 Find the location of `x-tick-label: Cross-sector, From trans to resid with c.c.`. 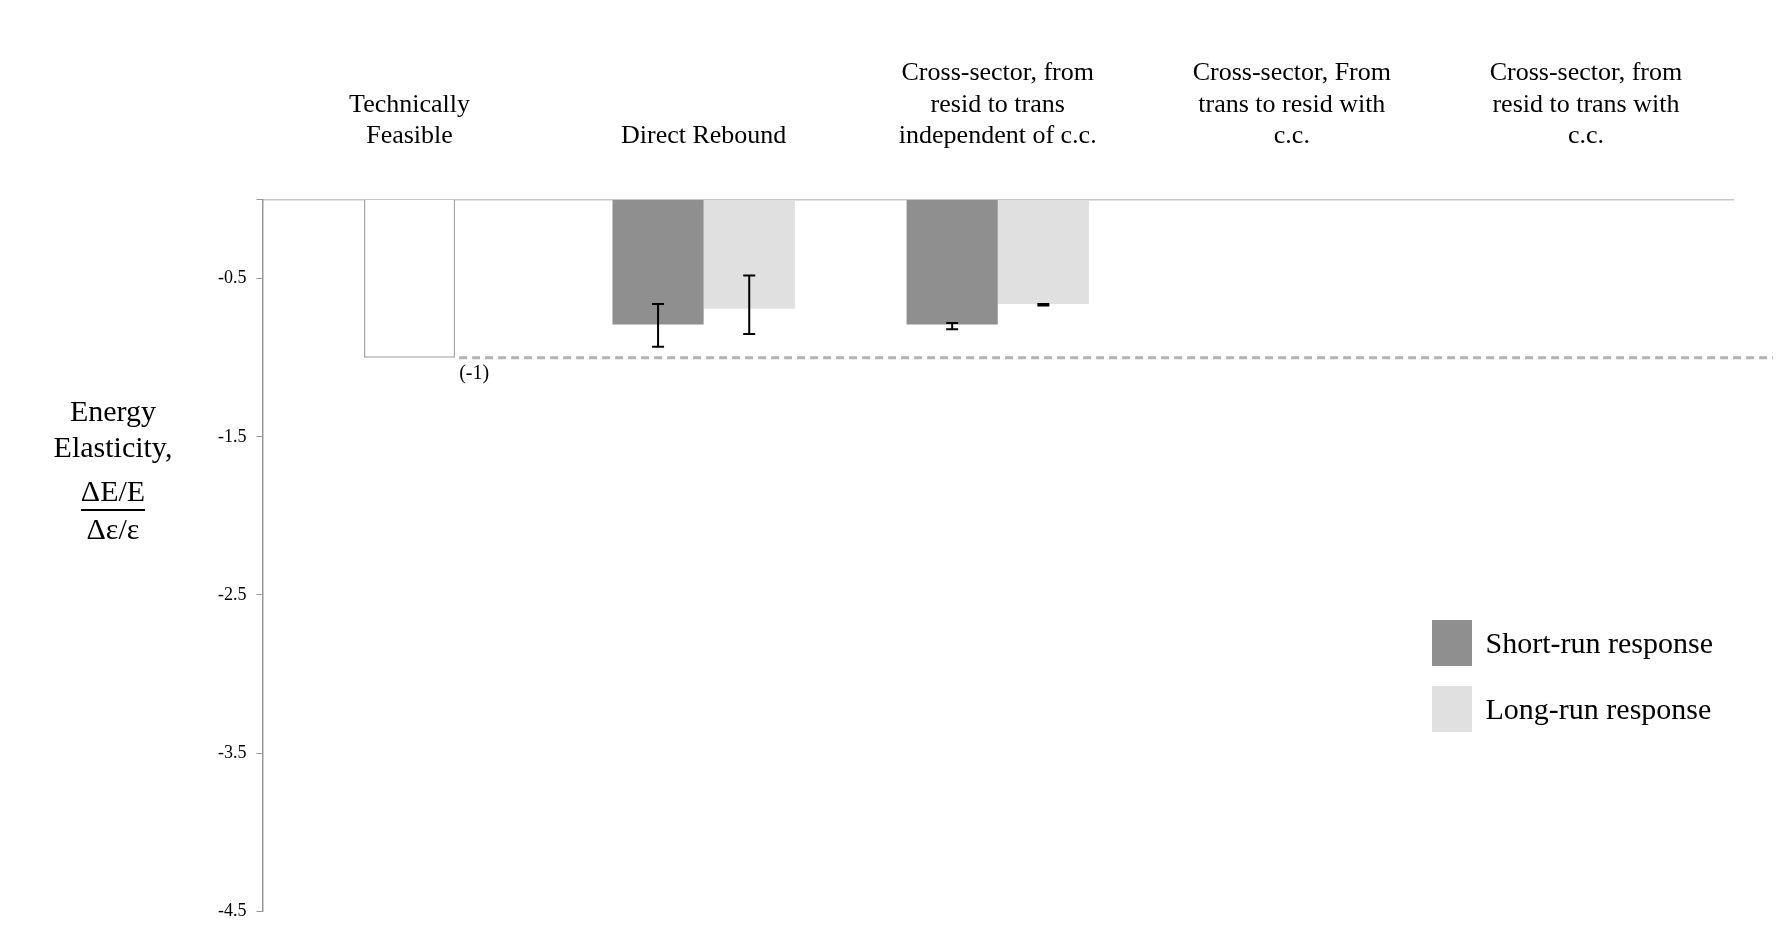

x-tick-label: Cross-sector, From trans to resid with c.c. is located at coordinates (1291, 103).